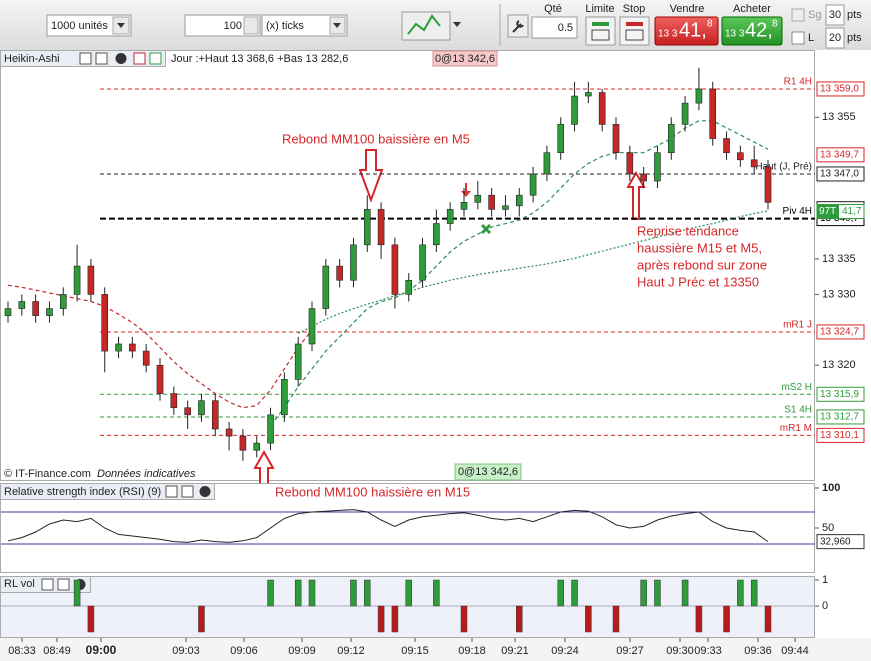 Image resolution: width=871 pixels, height=661 pixels. What do you see at coordinates (839, 174) in the screenshot?
I see `level-label: 13 347,0` at bounding box center [839, 174].